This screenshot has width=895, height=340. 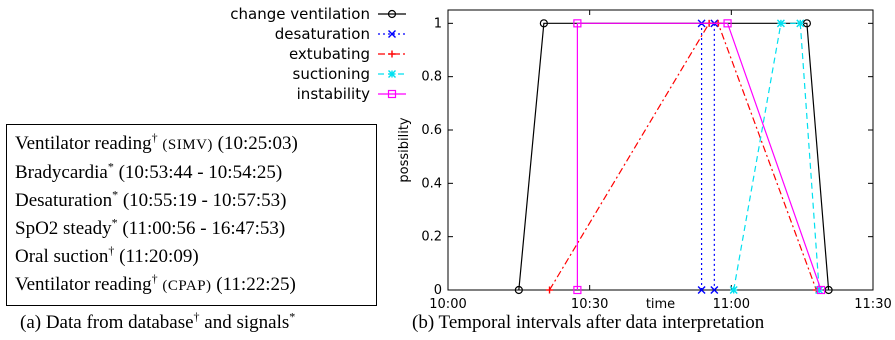 I want to click on y-tick-label: 0.4, so click(x=431, y=183).